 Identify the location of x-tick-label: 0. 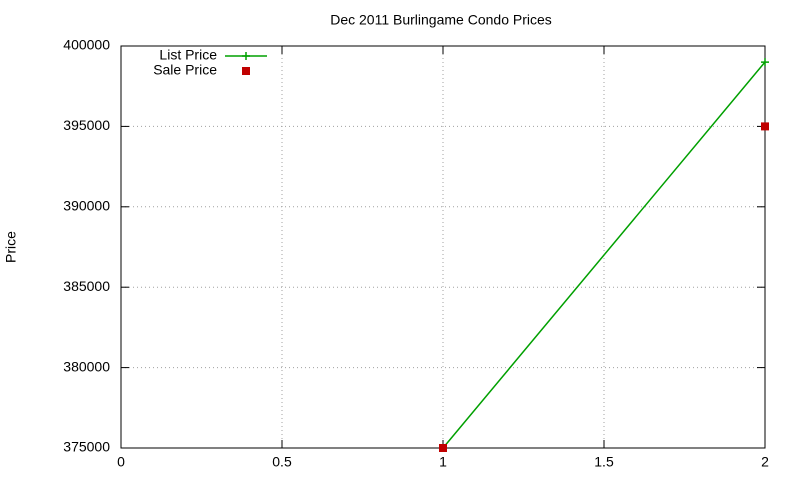
(121, 462).